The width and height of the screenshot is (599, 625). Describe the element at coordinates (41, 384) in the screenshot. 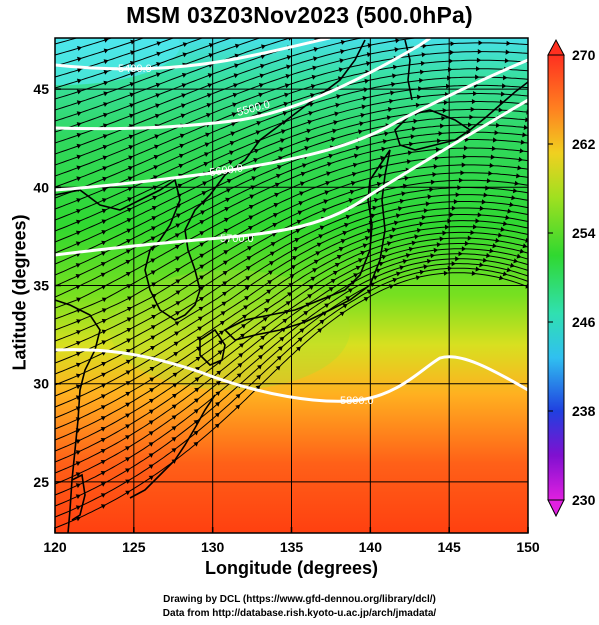

I see `y-tick-label: 30` at that location.